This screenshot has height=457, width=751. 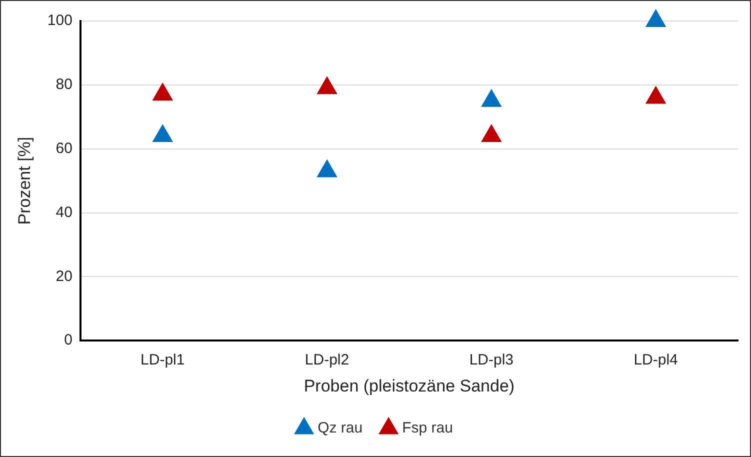 What do you see at coordinates (340, 428) in the screenshot?
I see `legend-label: Qz rau` at bounding box center [340, 428].